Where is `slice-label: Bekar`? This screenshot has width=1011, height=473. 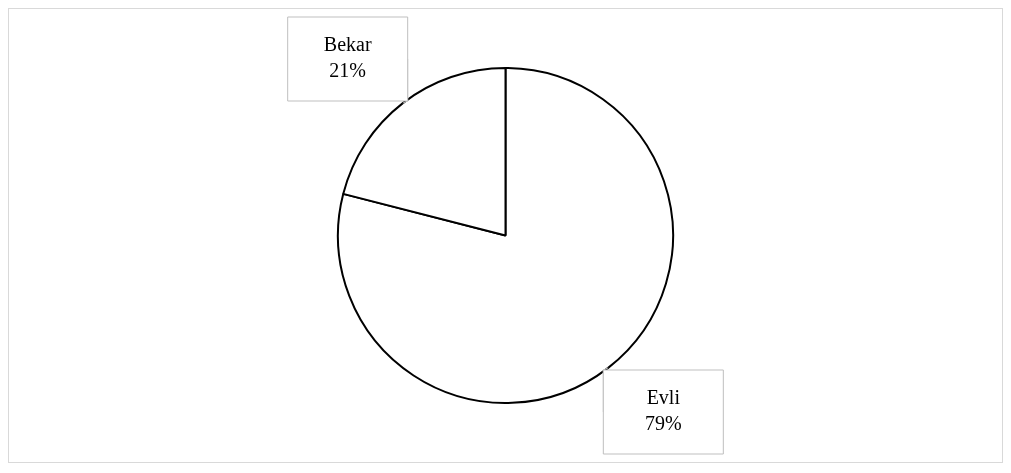
slice-label: Bekar is located at coordinates (347, 44).